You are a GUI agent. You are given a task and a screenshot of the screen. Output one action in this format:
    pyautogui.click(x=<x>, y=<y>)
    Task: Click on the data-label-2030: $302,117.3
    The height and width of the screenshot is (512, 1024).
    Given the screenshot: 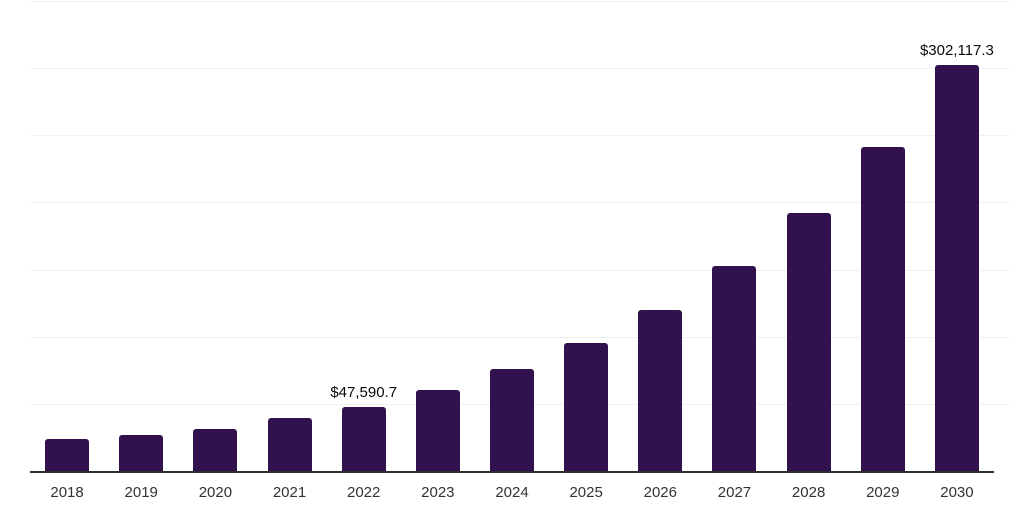 What is the action you would take?
    pyautogui.click(x=956, y=51)
    